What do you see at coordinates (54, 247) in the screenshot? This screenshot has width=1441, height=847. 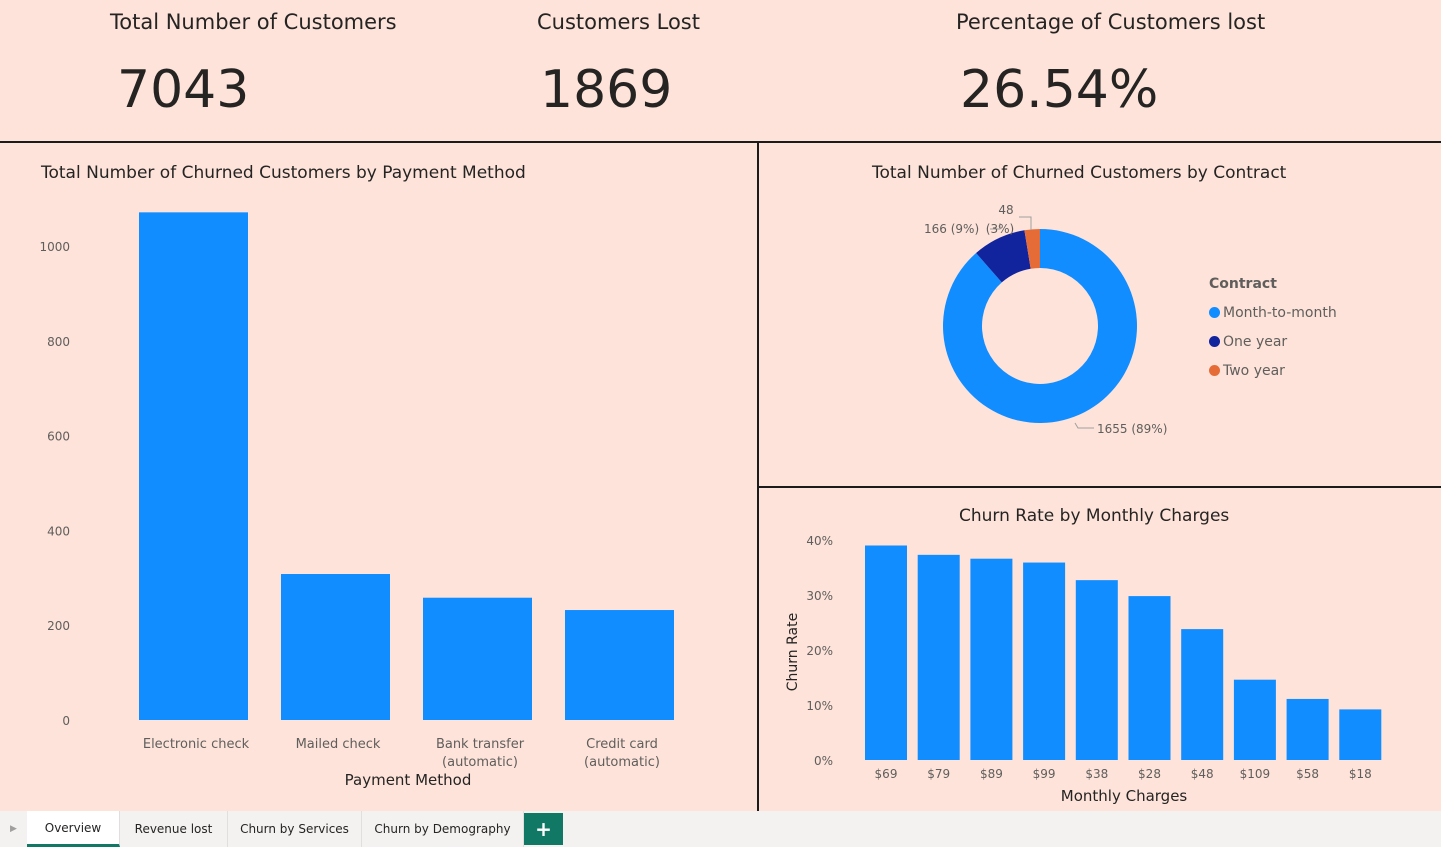 I see `y-tick-label: 1000` at bounding box center [54, 247].